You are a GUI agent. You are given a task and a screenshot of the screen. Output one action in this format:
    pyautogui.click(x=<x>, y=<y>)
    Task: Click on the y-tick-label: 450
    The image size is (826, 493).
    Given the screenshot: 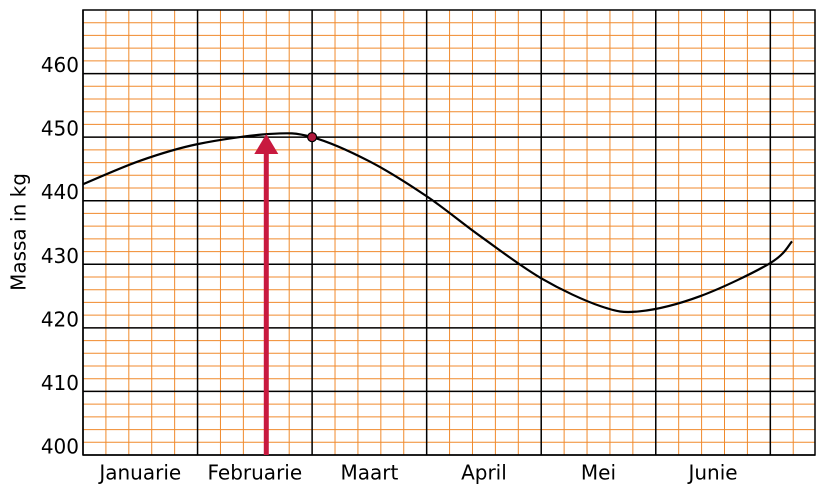 What is the action you would take?
    pyautogui.click(x=60, y=129)
    